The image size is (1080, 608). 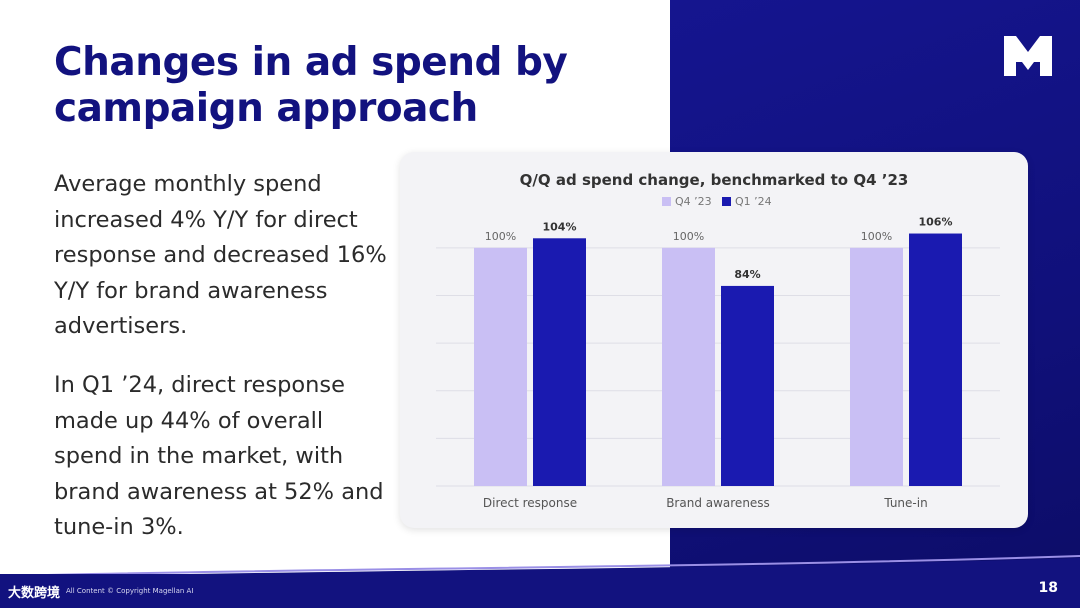 I want to click on footer-left: 大数跨境 All Content © Copyright Magellan AI, so click(x=100, y=591).